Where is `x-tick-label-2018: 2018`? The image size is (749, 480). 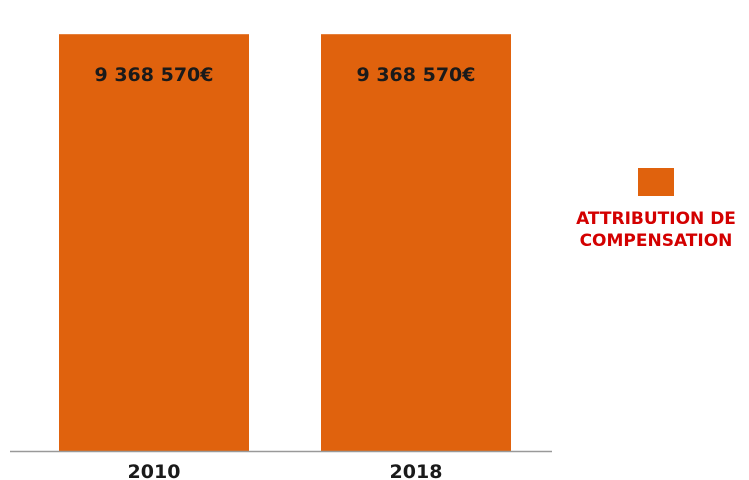
x-tick-label-2018: 2018 is located at coordinates (416, 470).